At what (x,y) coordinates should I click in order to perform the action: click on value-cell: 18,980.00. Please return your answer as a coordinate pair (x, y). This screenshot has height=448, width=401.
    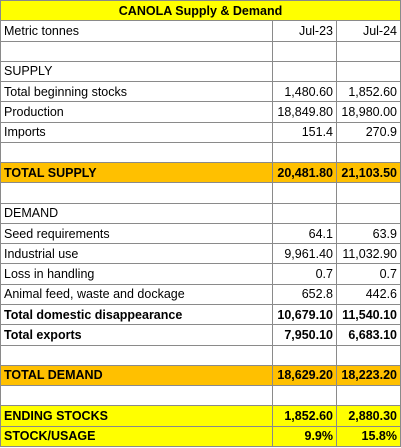
    Looking at the image, I should click on (368, 112).